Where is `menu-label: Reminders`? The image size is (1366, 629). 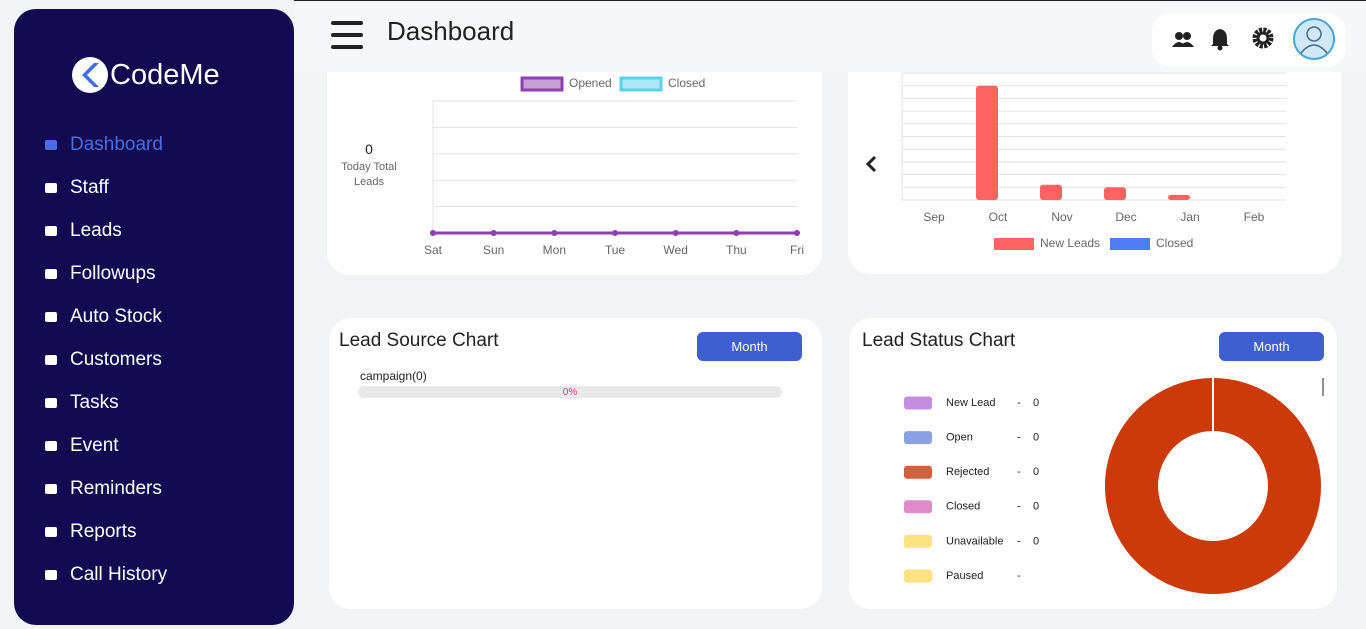 menu-label: Reminders is located at coordinates (116, 488).